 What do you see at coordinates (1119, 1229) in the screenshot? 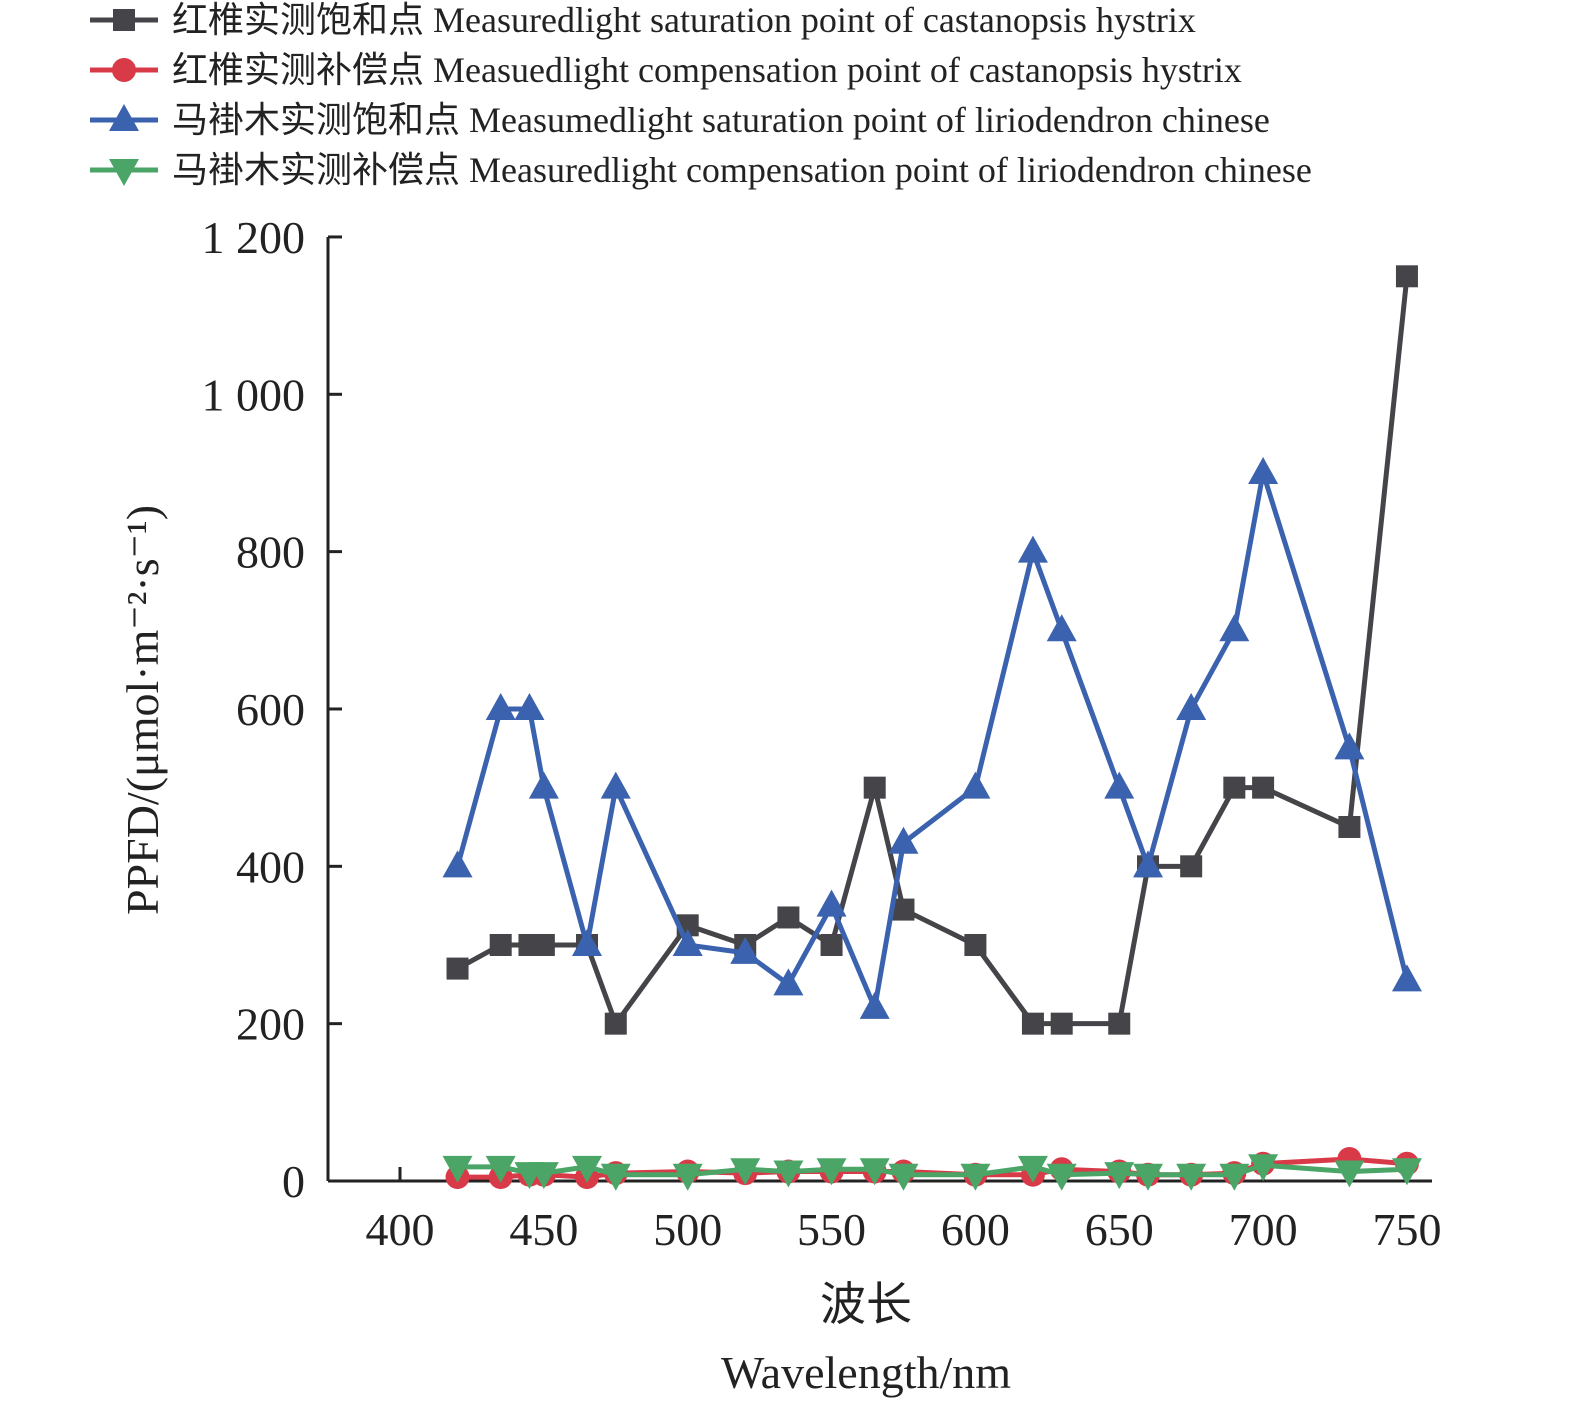
I see `x-tick-label: 650` at bounding box center [1119, 1229].